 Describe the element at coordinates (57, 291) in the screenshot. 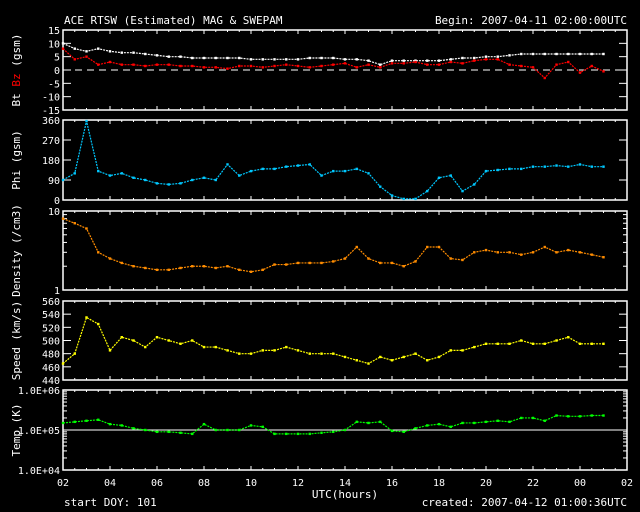

I see `y-tick-label: 1` at that location.